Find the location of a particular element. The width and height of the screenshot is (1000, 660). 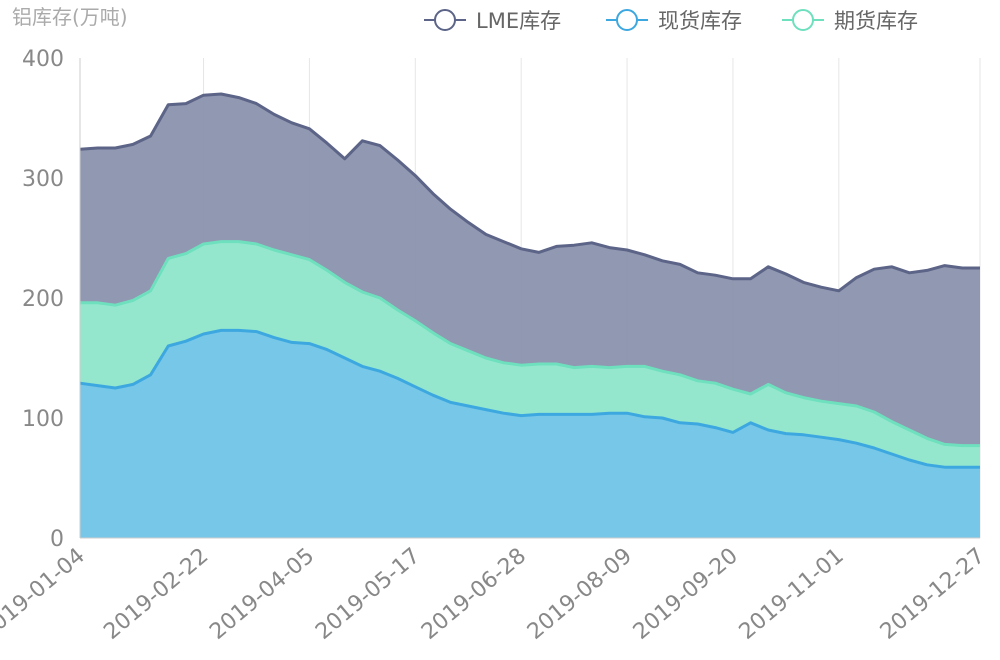

x-tick-label: 2019-08-09 is located at coordinates (580, 593).